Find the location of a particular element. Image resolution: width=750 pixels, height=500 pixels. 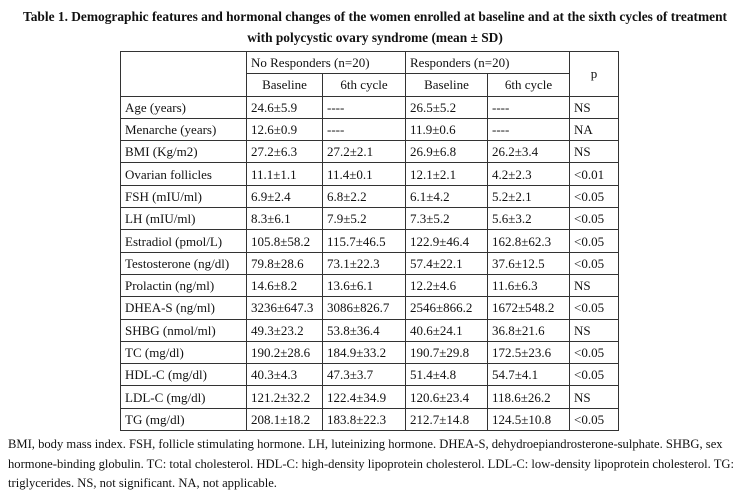

cell-nr-sixth: 3086±826.7 is located at coordinates (364, 308).